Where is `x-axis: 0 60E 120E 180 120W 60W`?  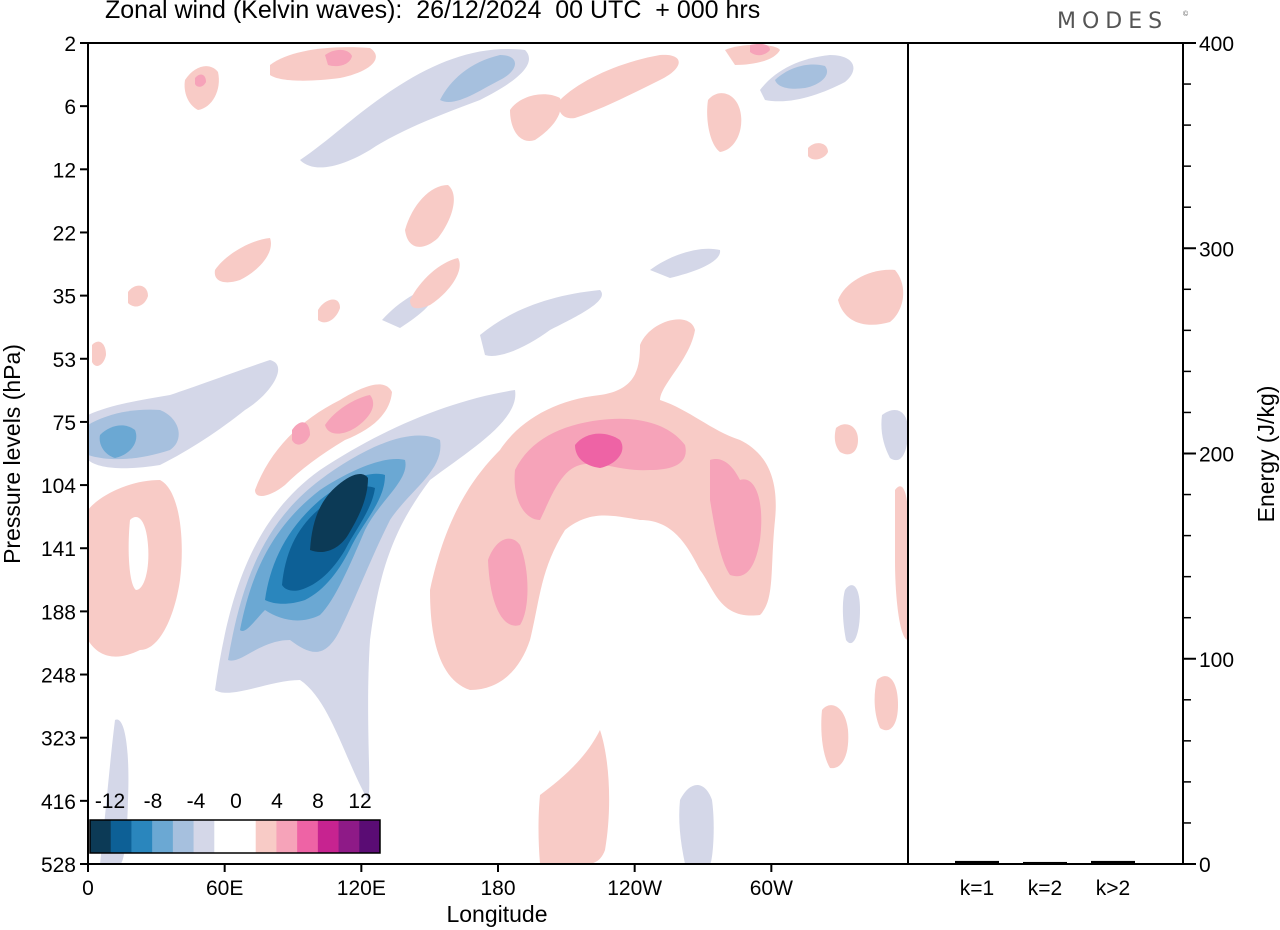 x-axis: 0 60E 120E 180 120W 60W is located at coordinates (437, 882).